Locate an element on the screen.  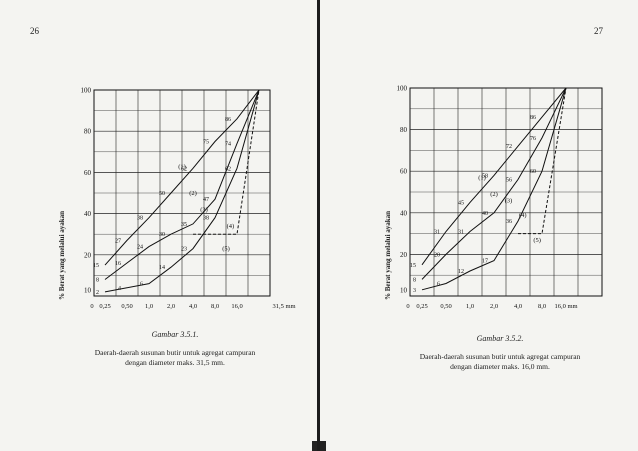
data-label: 27 is located at coordinates (118, 241).